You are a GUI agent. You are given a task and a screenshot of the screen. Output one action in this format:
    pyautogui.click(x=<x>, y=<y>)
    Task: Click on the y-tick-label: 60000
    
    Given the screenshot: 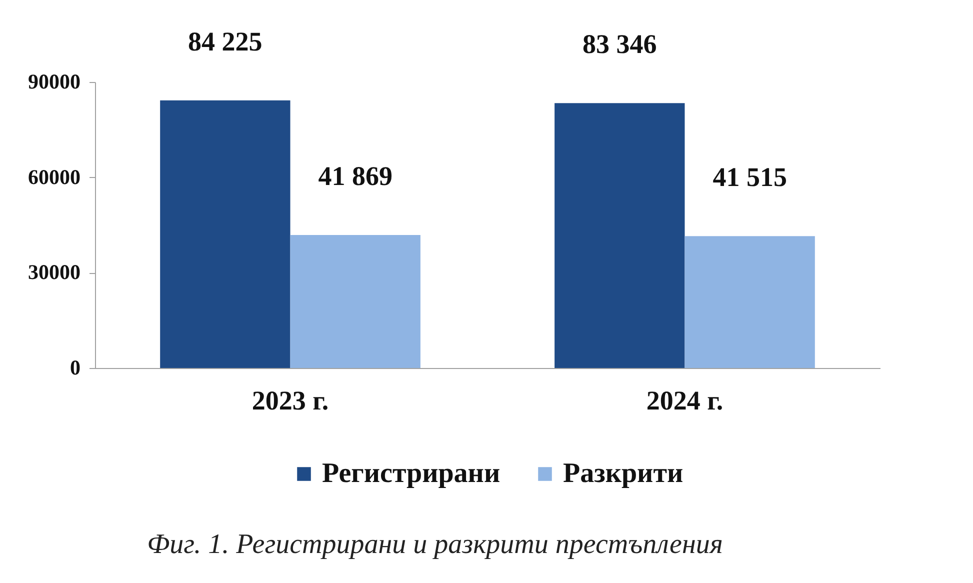 What is the action you would take?
    pyautogui.click(x=54, y=176)
    